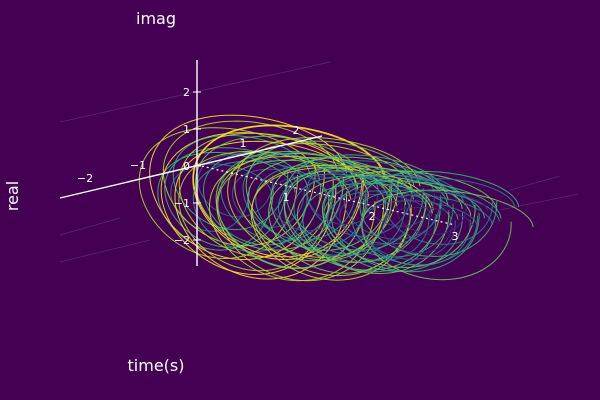 Image resolution: width=600 pixels, height=400 pixels. Describe the element at coordinates (186, 166) in the screenshot. I see `imag-tick-label: 0` at that location.